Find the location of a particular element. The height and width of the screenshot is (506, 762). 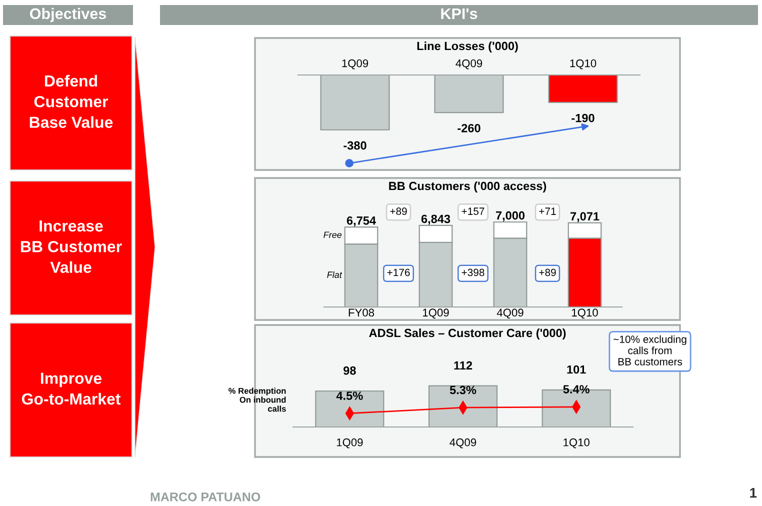

annotation: 6,754 is located at coordinates (361, 221).